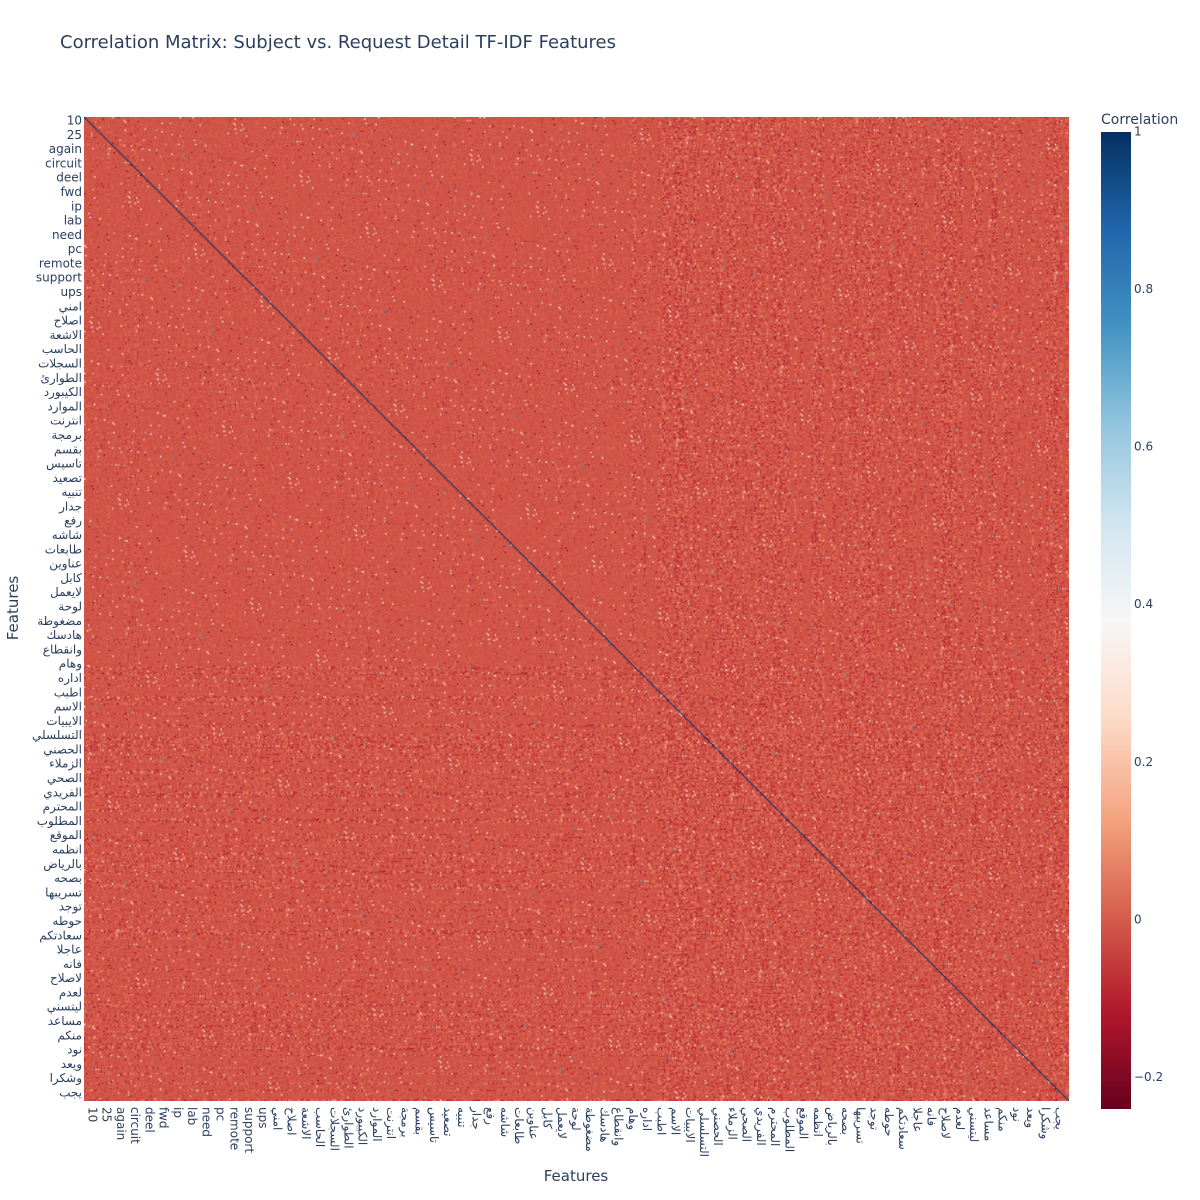 This screenshot has height=1200, width=1200. I want to click on x-tick-label: برمجة, so click(404, 1122).